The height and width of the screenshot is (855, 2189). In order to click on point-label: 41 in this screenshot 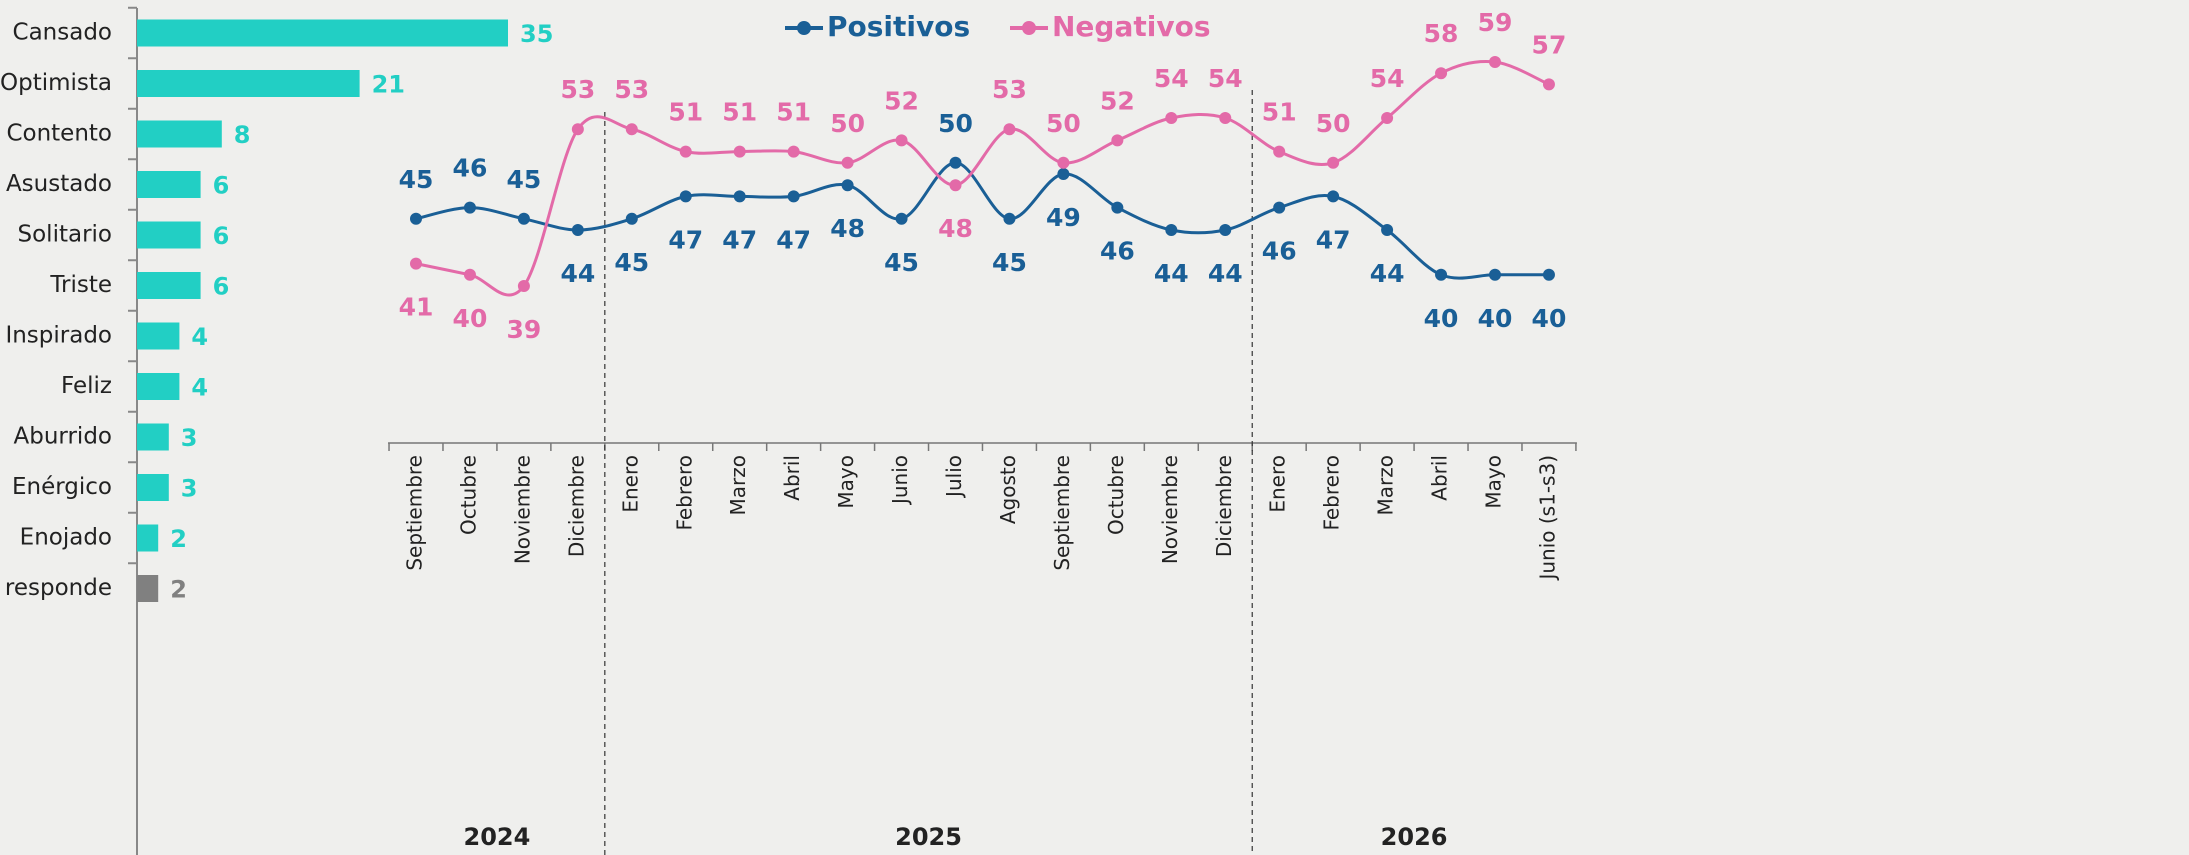, I will do `click(416, 307)`.